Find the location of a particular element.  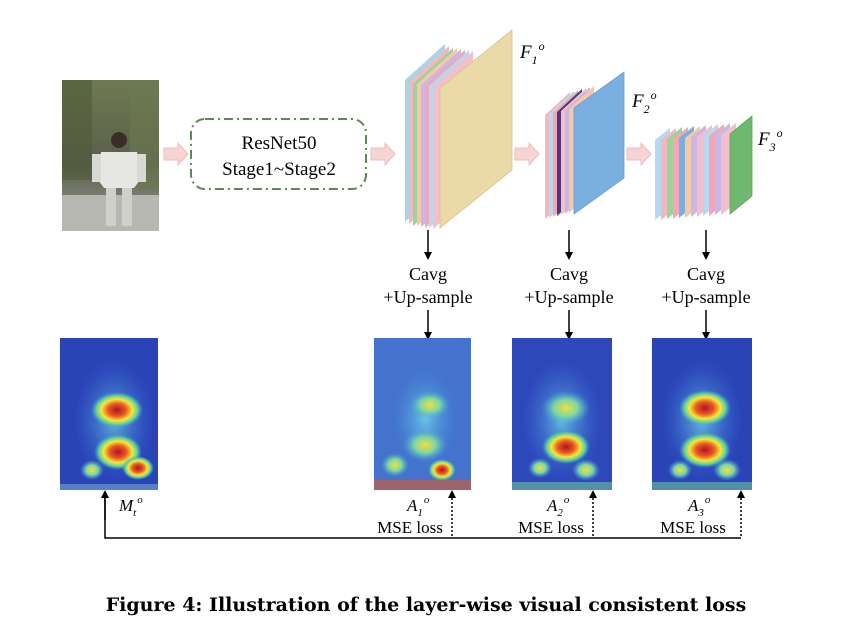

attention-label-a3: A3o is located at coordinates (699, 506).